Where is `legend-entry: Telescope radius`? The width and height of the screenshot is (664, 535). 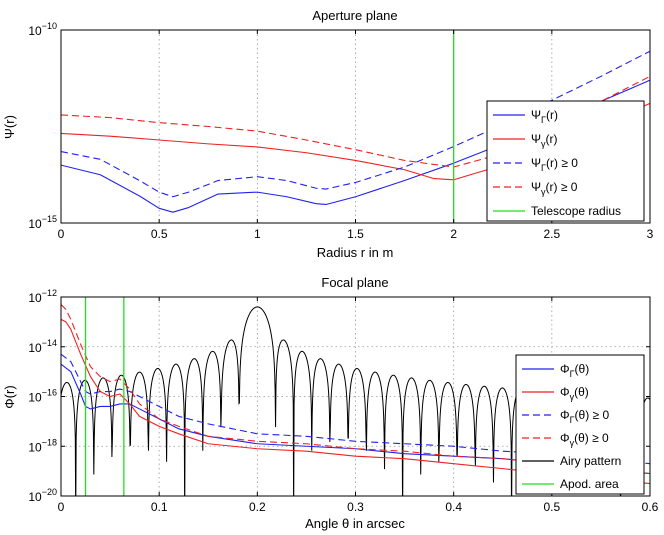
legend-entry: Telescope radius is located at coordinates (576, 211).